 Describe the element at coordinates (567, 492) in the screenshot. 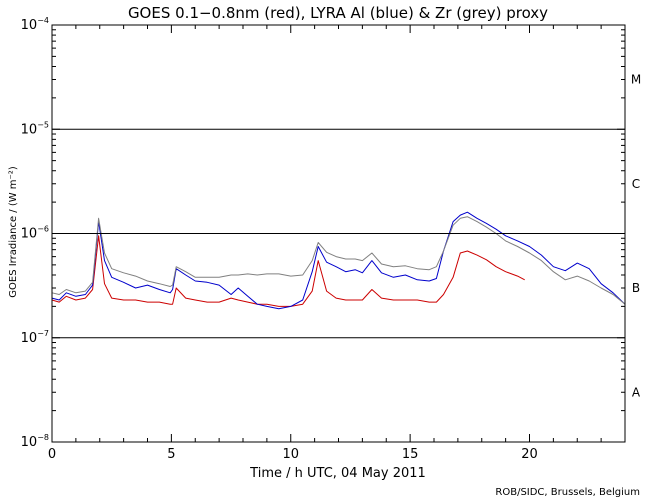

I see `credit-text: ROB/SIDC, Brussels, Belgium` at that location.